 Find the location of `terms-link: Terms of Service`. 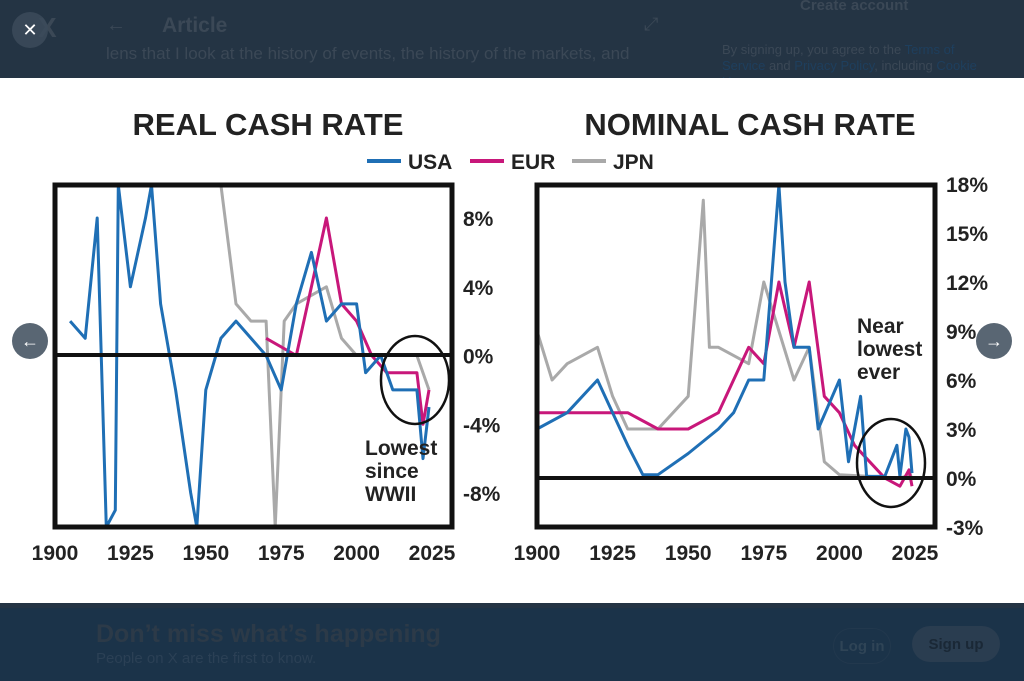

terms-link: Terms of Service is located at coordinates (838, 57).